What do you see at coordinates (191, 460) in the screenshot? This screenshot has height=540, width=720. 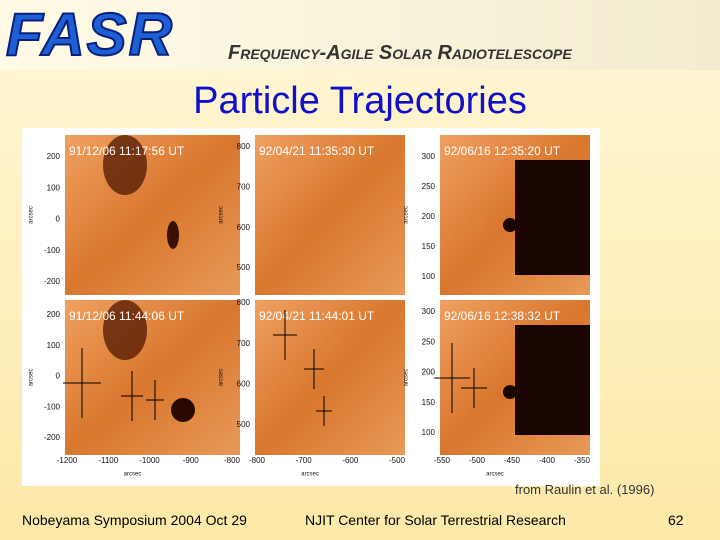 I see `x-tick-label: -900` at bounding box center [191, 460].